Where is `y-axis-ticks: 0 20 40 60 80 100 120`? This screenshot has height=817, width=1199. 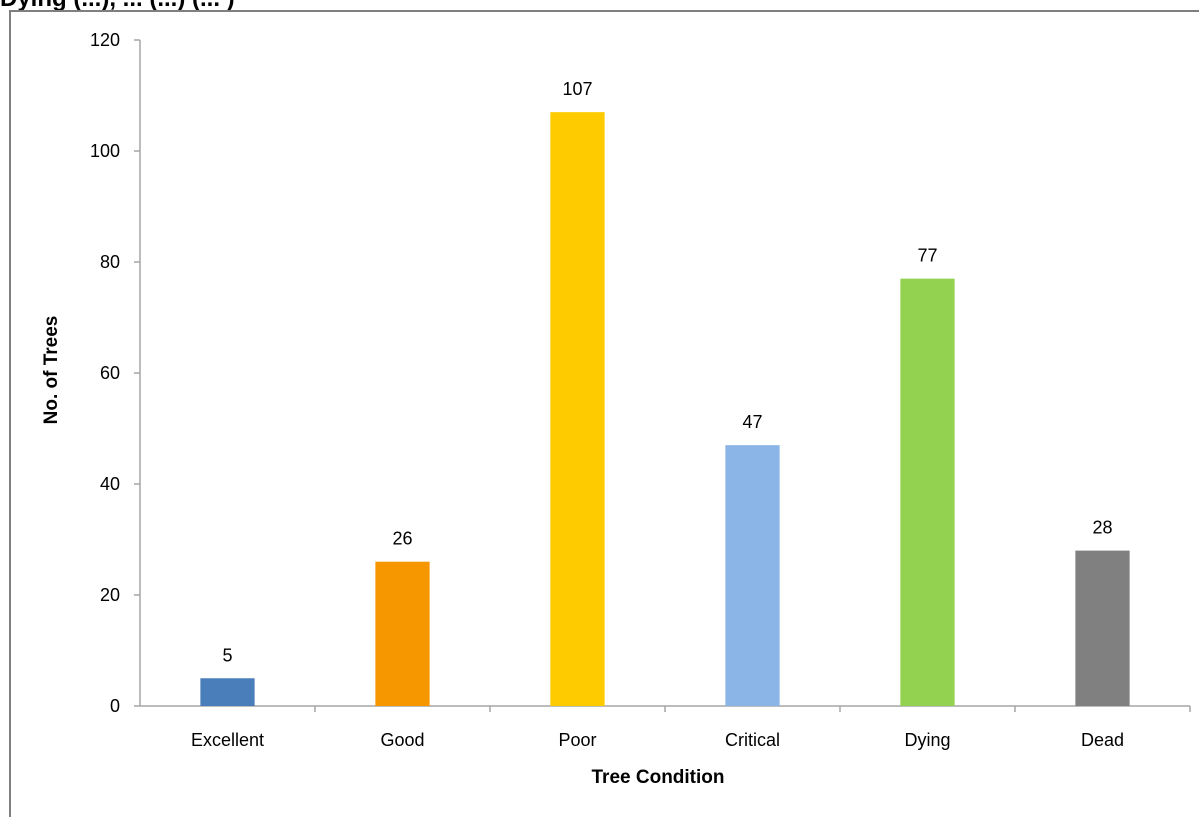
y-axis-ticks: 0 20 40 60 80 100 120 is located at coordinates (115, 373).